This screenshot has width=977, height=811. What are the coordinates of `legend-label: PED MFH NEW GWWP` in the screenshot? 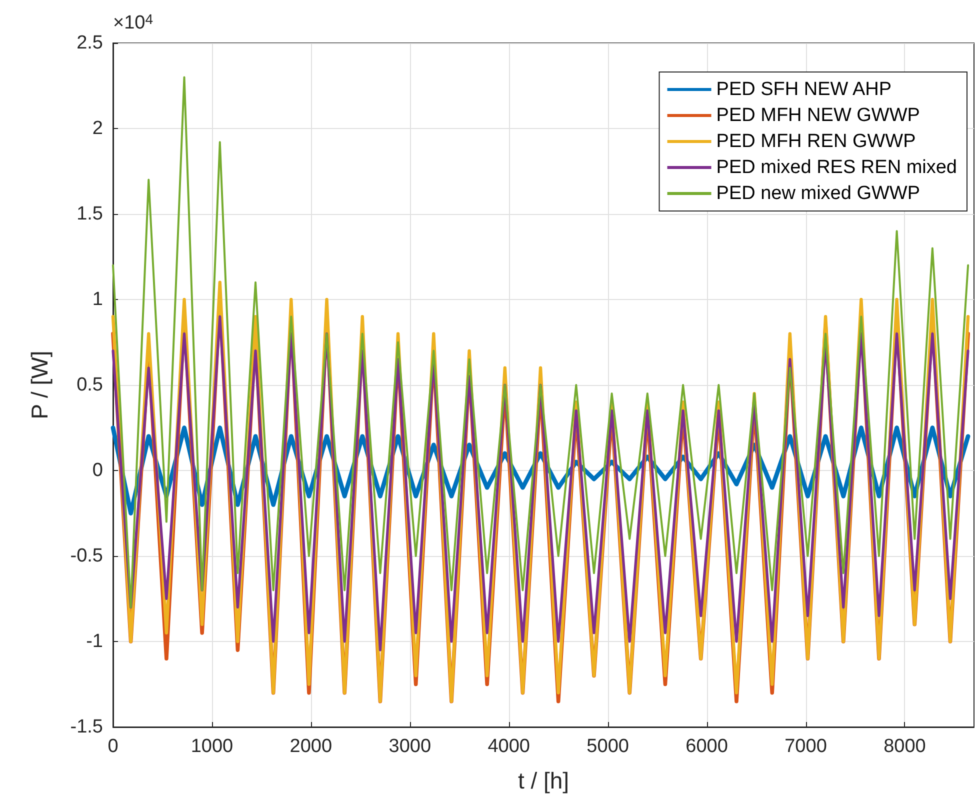 It's located at (818, 115).